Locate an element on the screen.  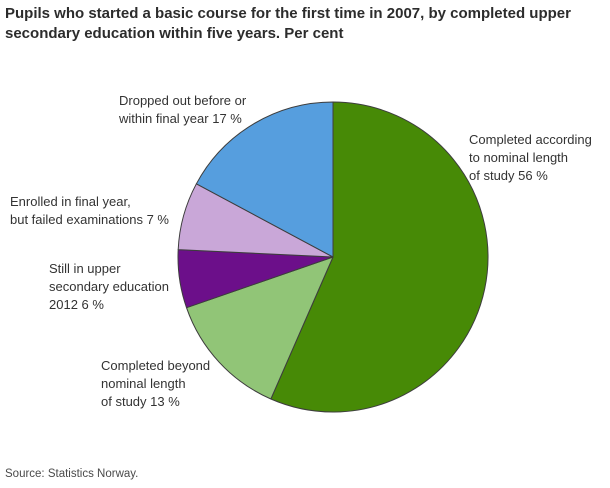
label-line: 2012 6 % is located at coordinates (76, 304).